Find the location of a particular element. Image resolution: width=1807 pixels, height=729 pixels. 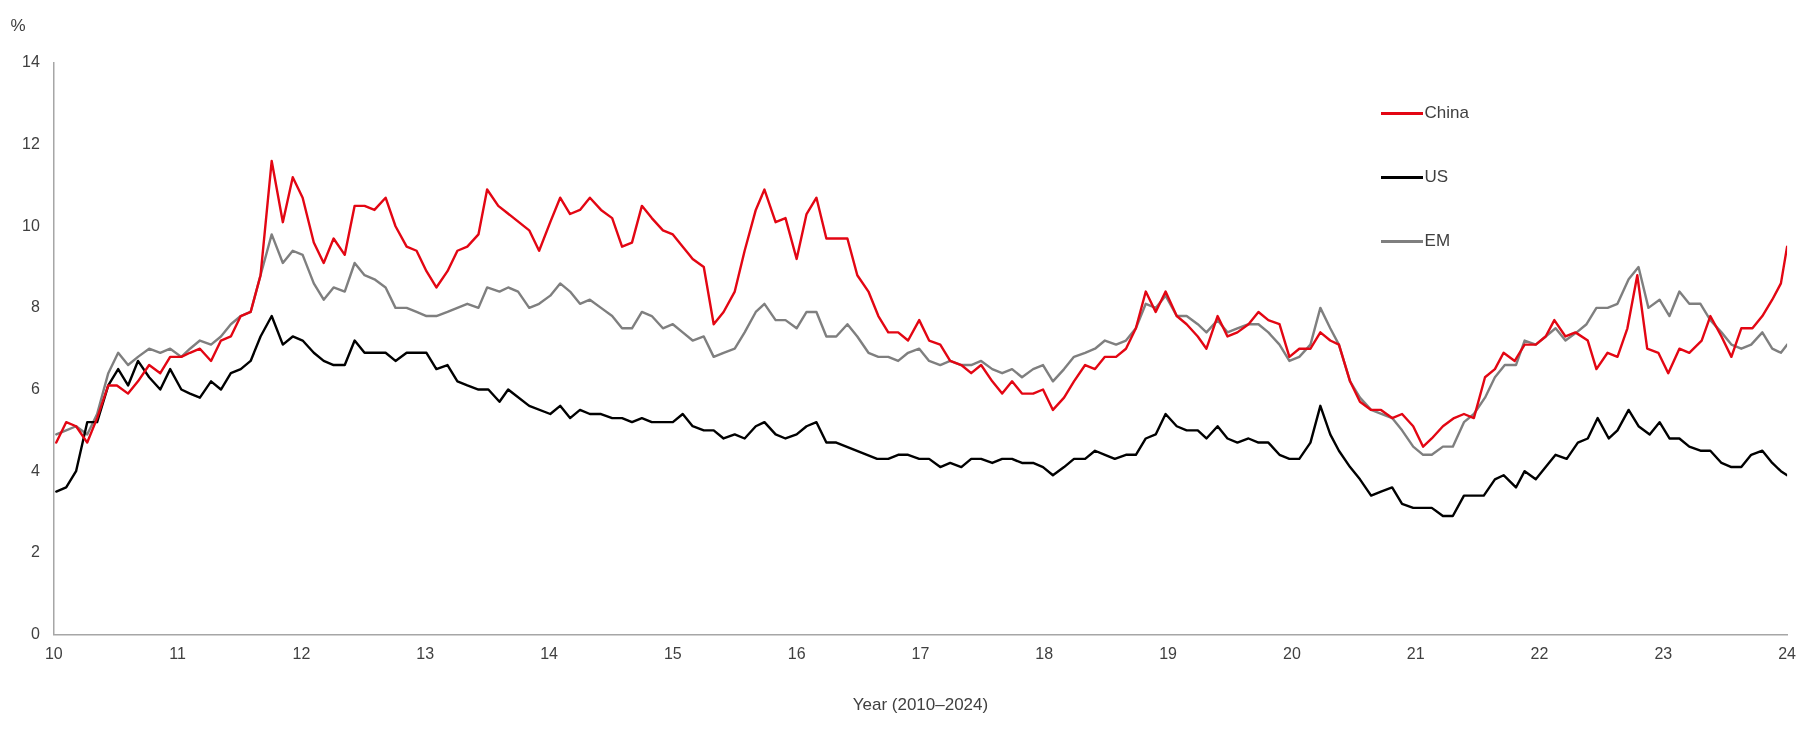

y-tick-label: 14 is located at coordinates (31, 62).